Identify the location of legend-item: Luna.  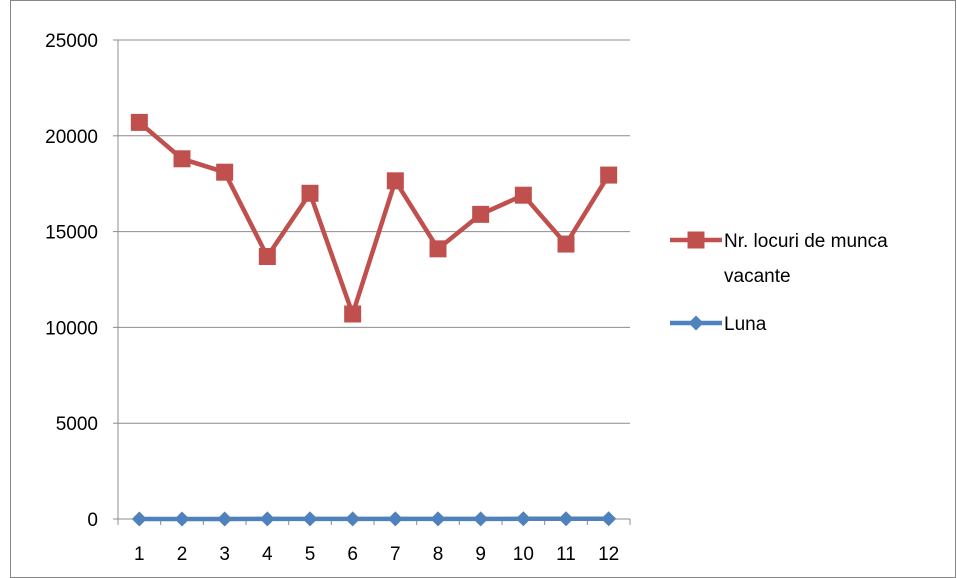
(718, 324).